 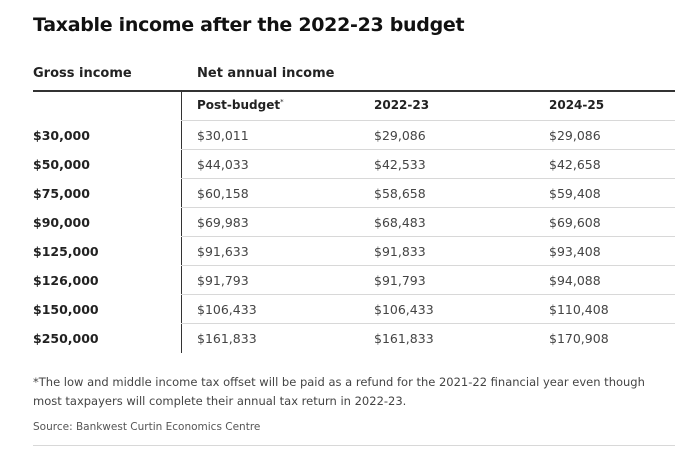 I want to click on subheader-post-budget-label: Post-budget, so click(x=239, y=105).